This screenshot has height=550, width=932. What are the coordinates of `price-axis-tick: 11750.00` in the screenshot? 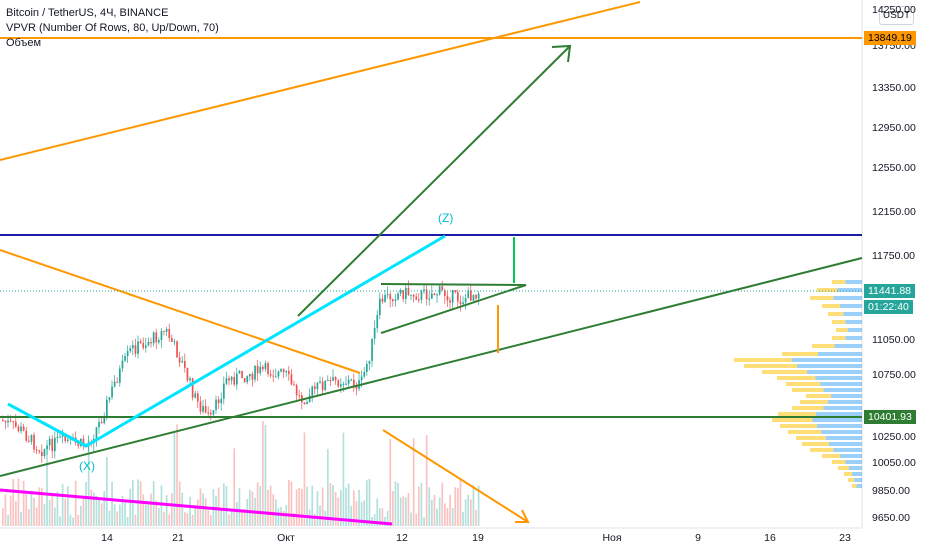 It's located at (894, 256).